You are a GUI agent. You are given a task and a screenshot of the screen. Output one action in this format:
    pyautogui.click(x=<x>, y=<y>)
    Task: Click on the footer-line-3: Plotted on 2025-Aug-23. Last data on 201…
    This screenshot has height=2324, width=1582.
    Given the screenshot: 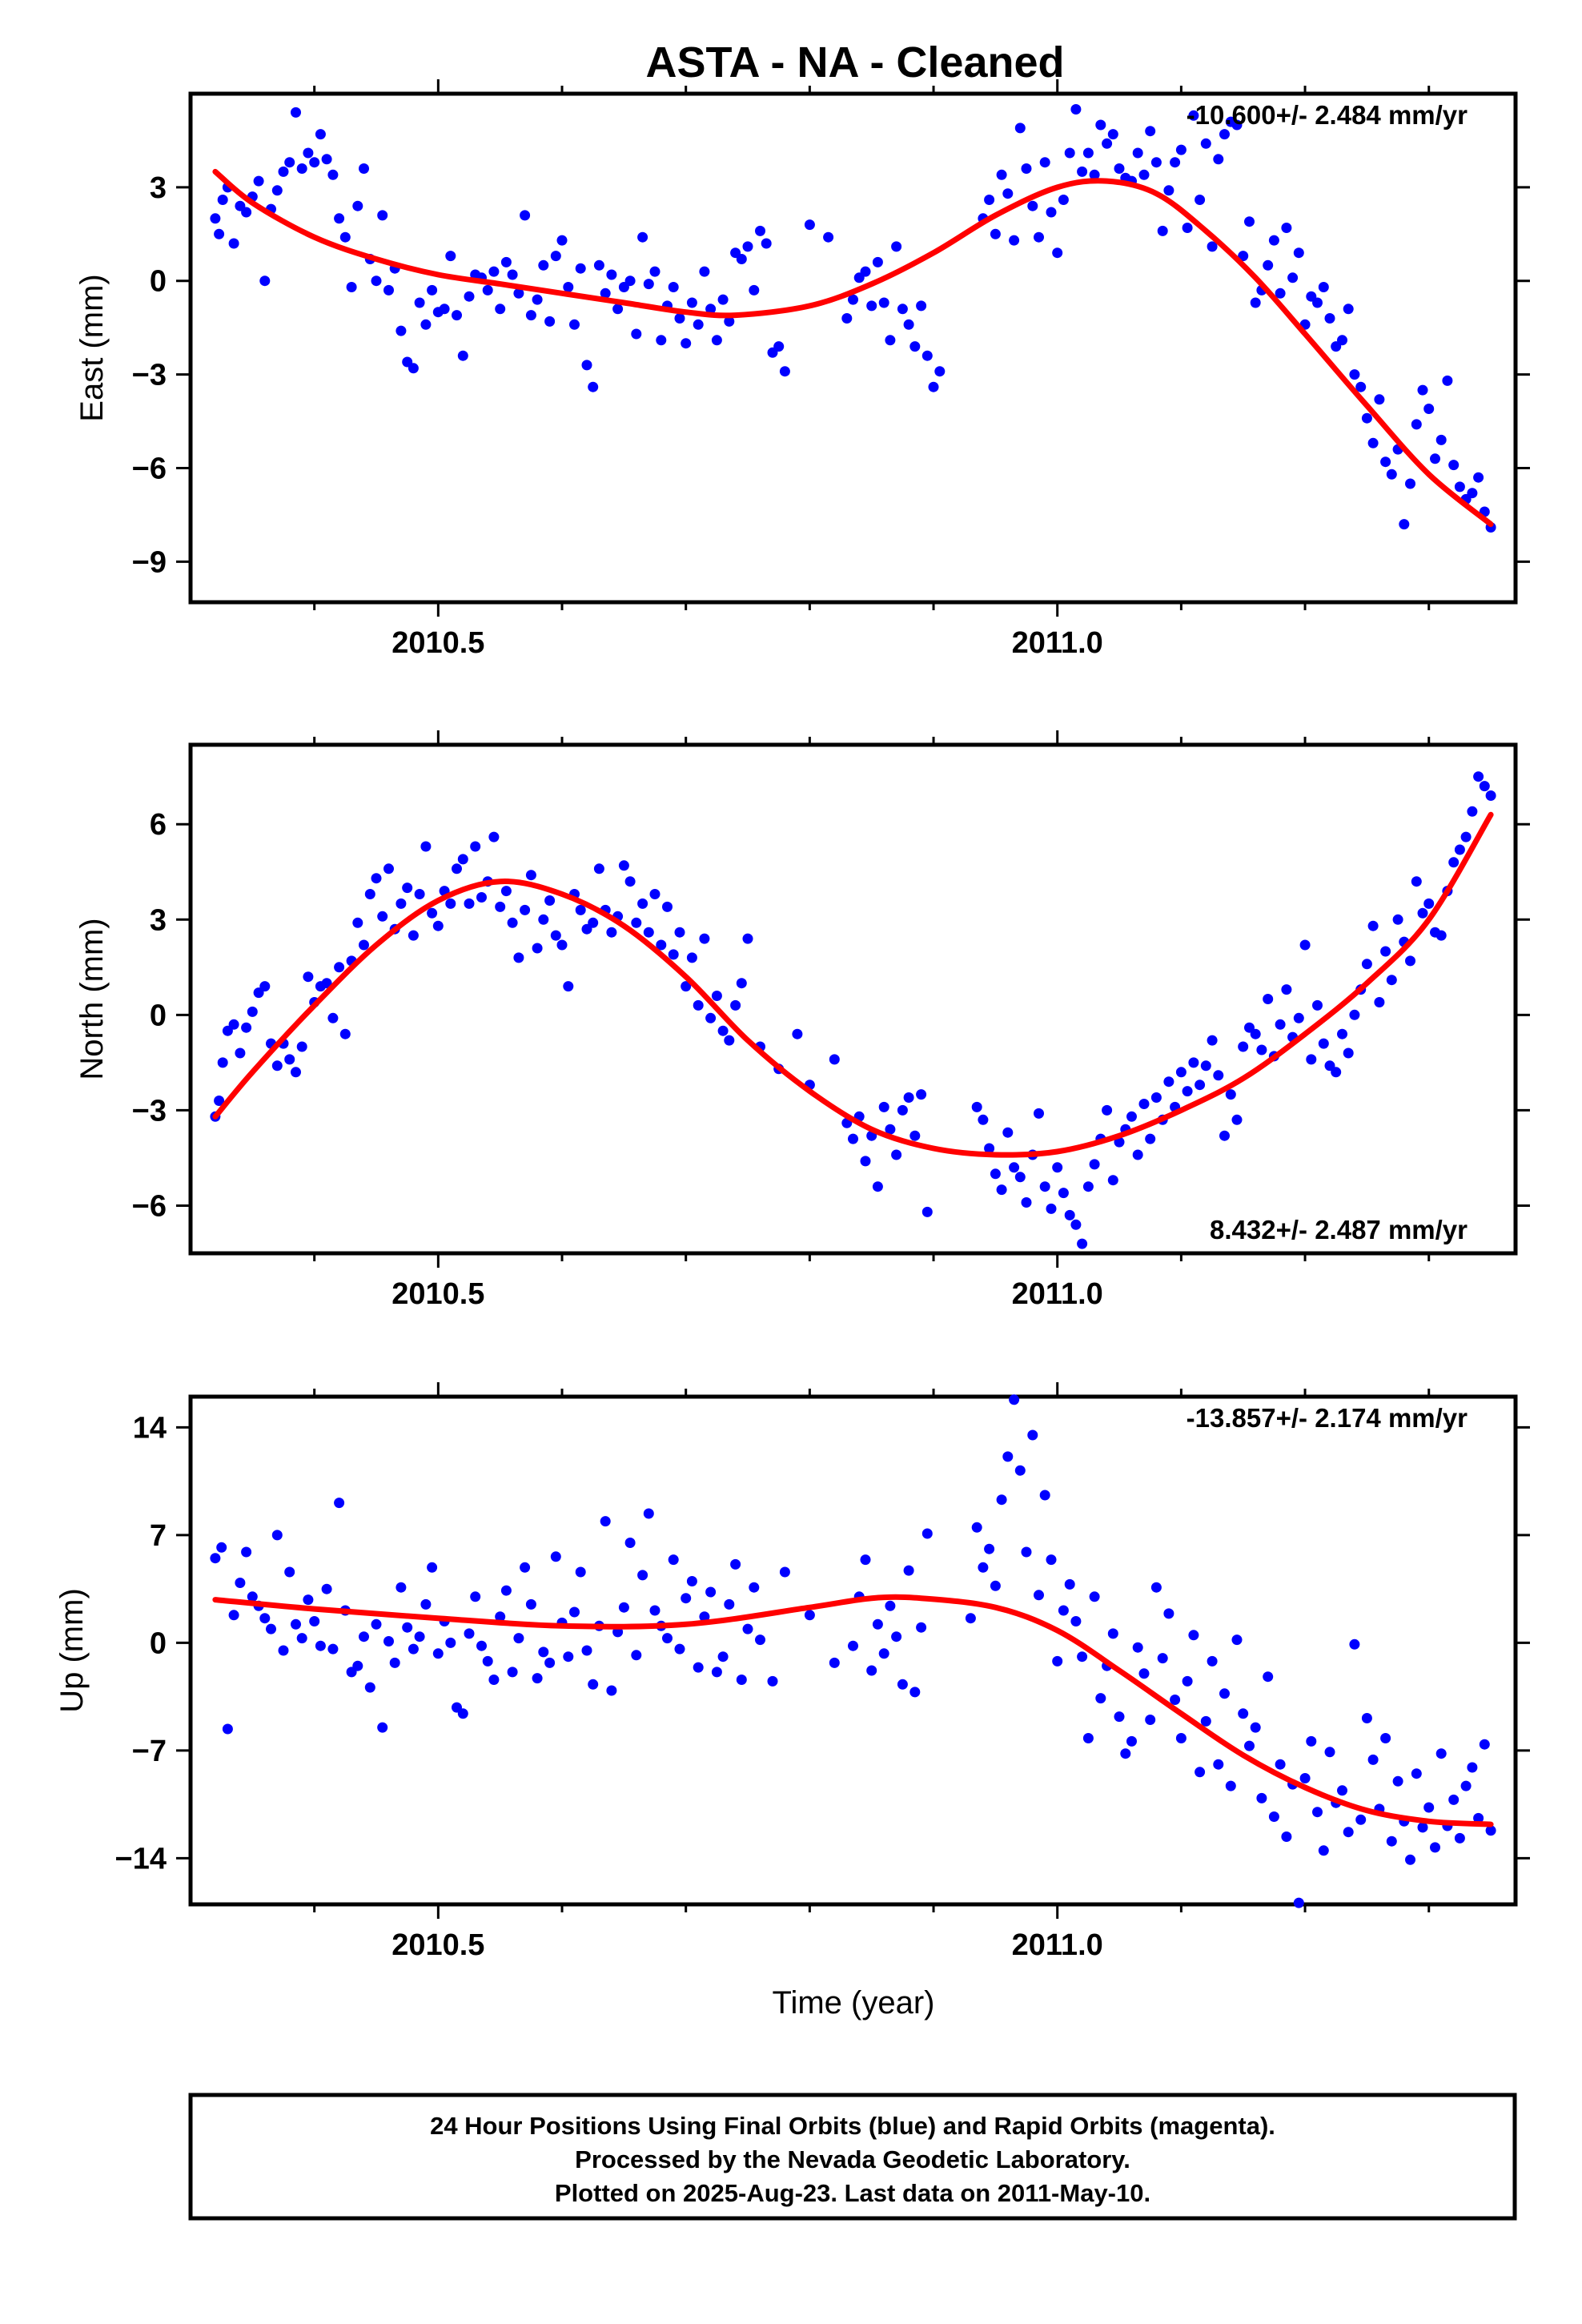 What is the action you would take?
    pyautogui.click(x=852, y=2193)
    